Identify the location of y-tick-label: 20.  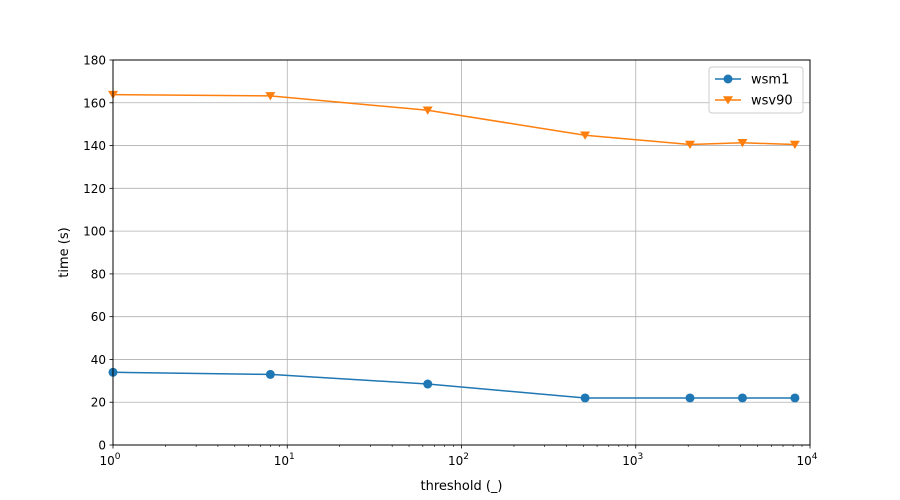
(98, 403).